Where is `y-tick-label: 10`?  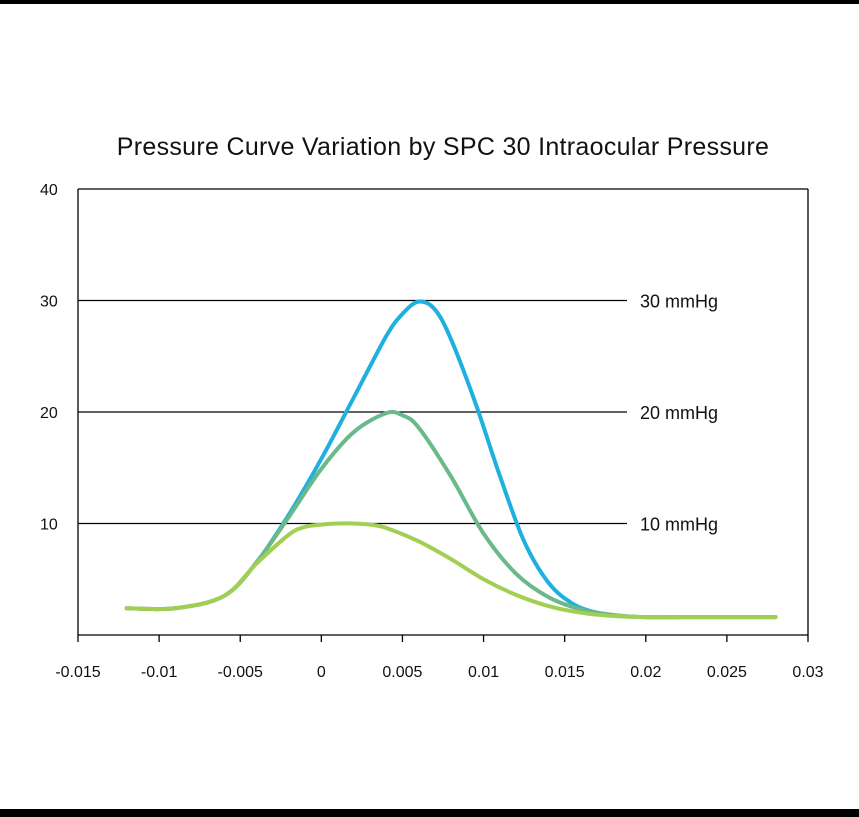 y-tick-label: 10 is located at coordinates (49, 525).